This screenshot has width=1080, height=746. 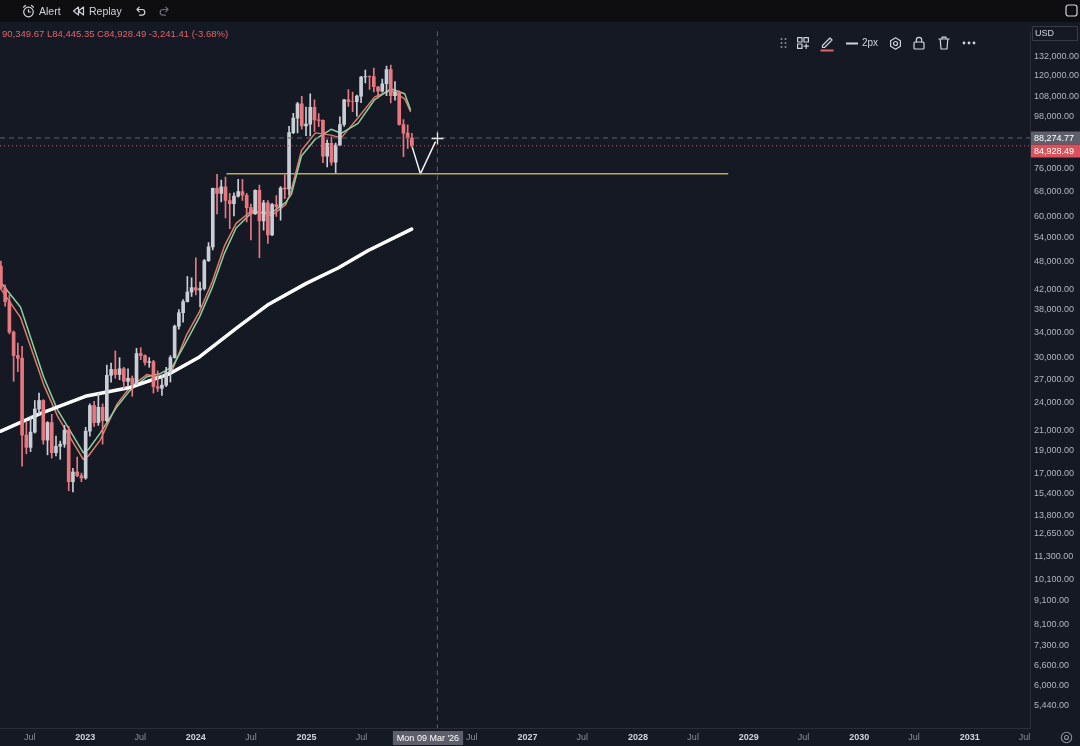 What do you see at coordinates (1057, 96) in the screenshot?
I see `y-tick-label: 108,000.00` at bounding box center [1057, 96].